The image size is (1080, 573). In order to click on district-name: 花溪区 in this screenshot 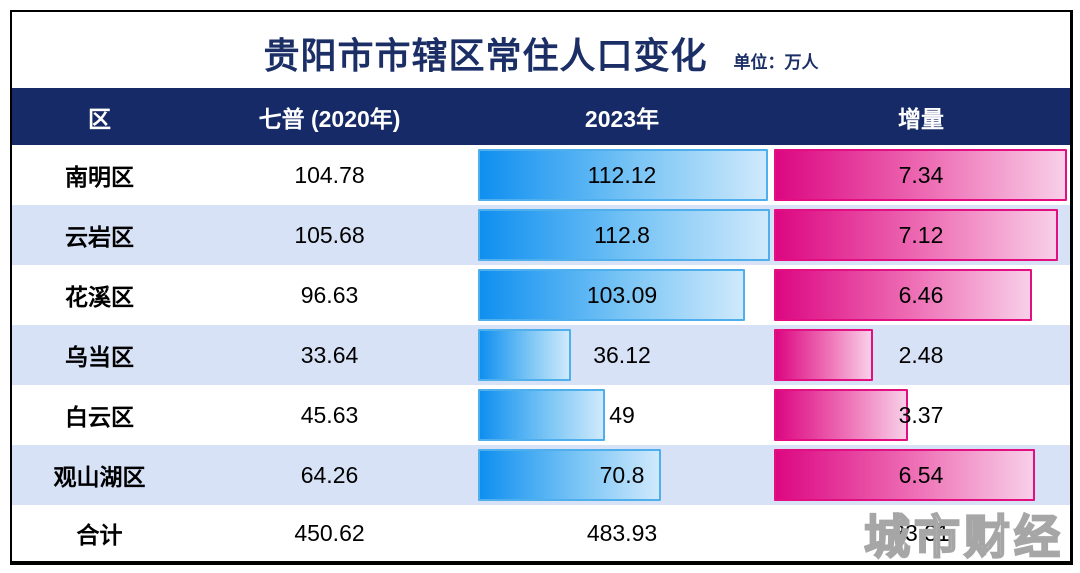, I will do `click(99, 297)`.